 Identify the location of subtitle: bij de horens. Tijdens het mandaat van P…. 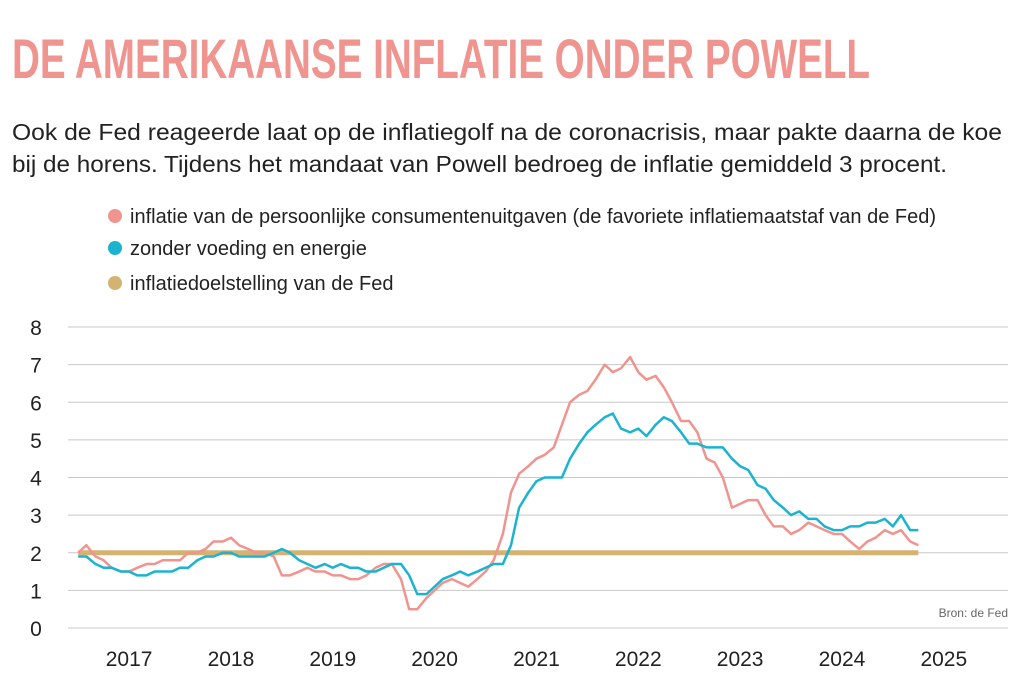
(479, 164).